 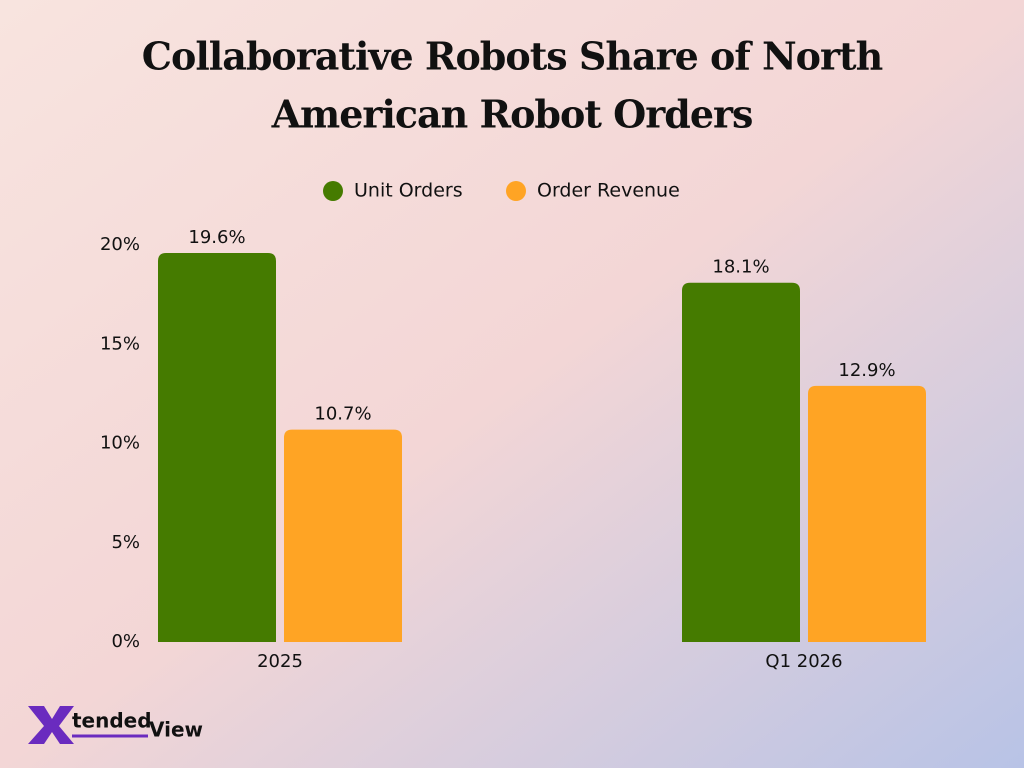 I want to click on value-label: 10.7%, so click(x=342, y=414).